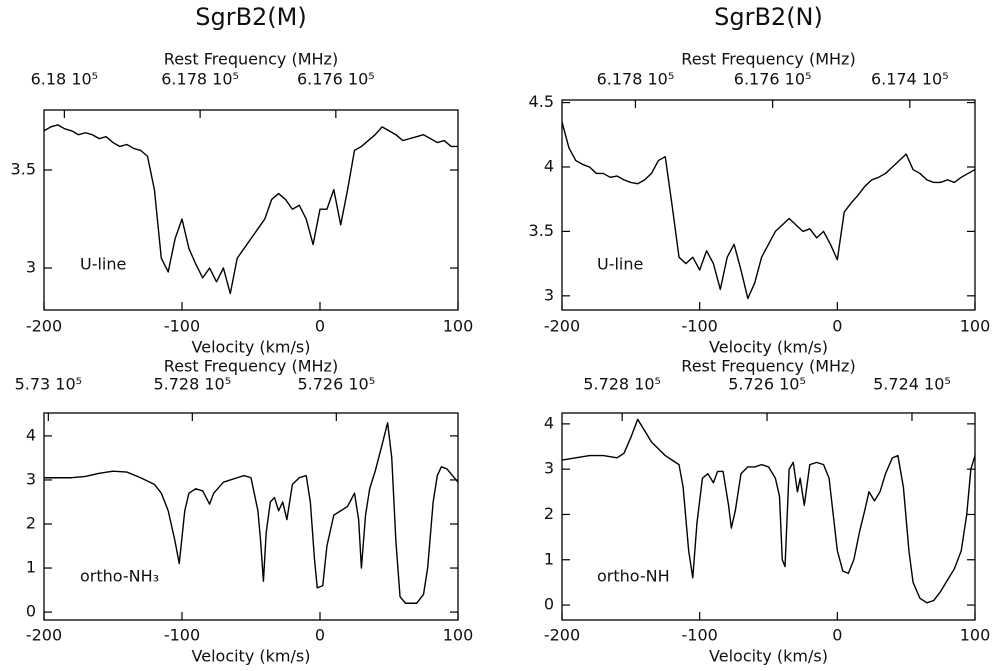 The image size is (999, 671). Describe the element at coordinates (541, 101) in the screenshot. I see `y-tick-label: 4.5` at that location.